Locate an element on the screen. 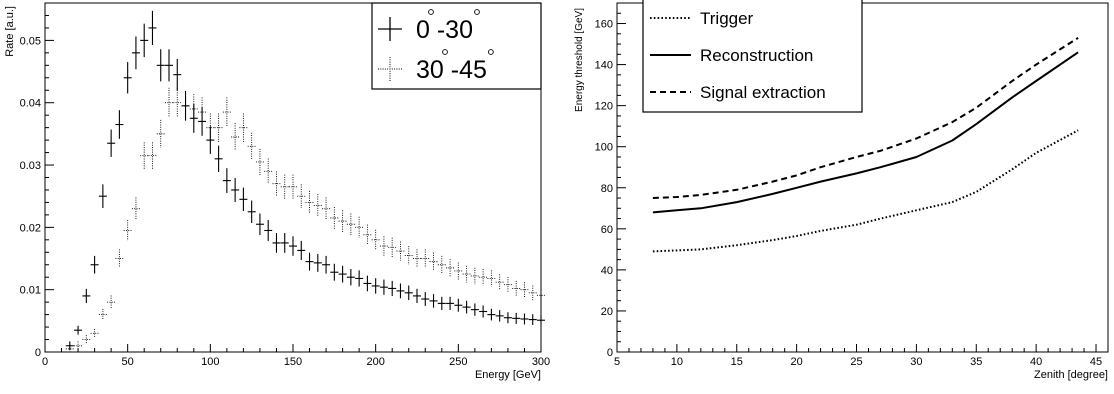  legend: 0 -30 30 -45 is located at coordinates (456, 46).